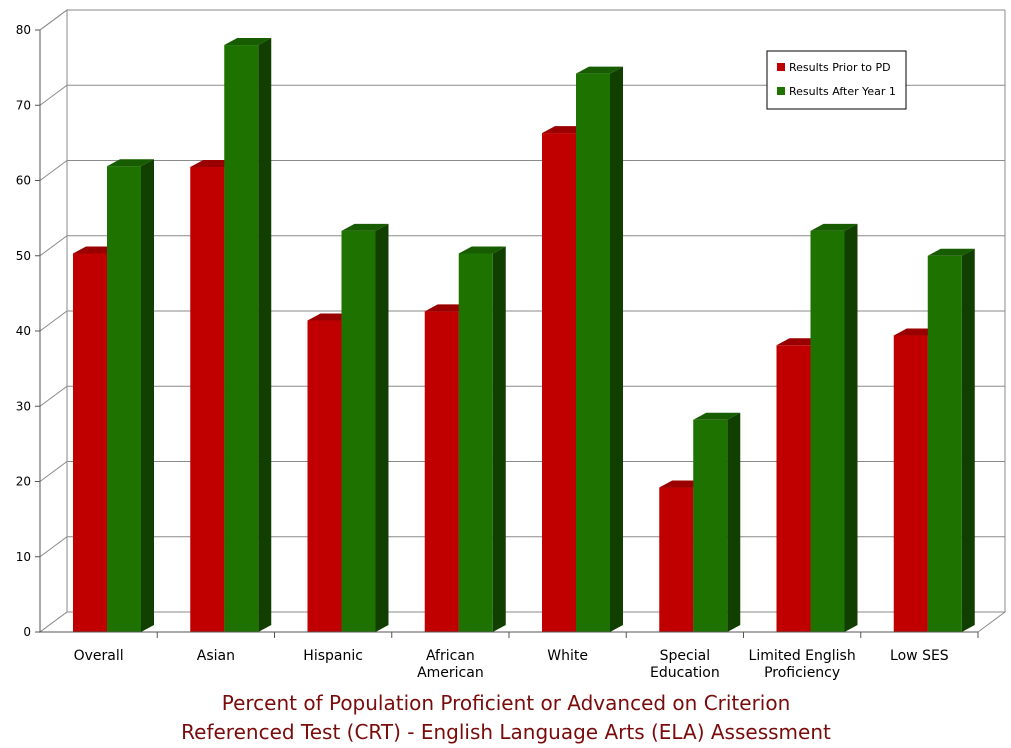 The width and height of the screenshot is (1011, 748). What do you see at coordinates (23, 406) in the screenshot?
I see `y-tick-label: 30` at bounding box center [23, 406].